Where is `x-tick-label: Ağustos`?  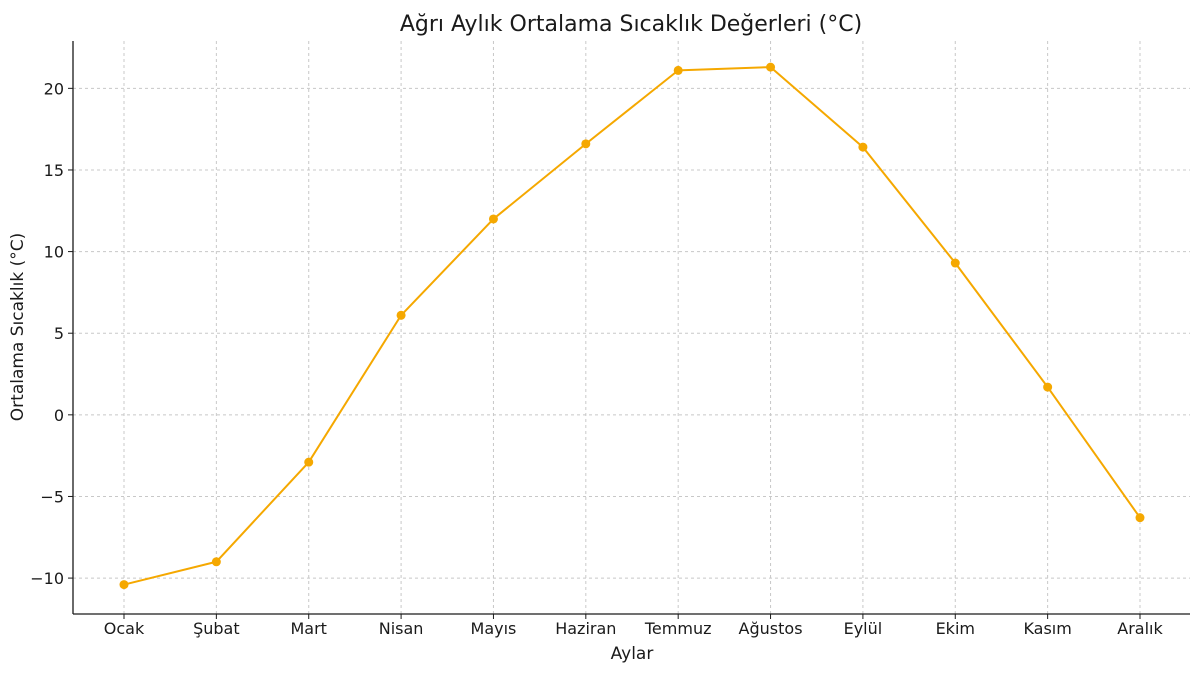
x-tick-label: Ağustos is located at coordinates (771, 628).